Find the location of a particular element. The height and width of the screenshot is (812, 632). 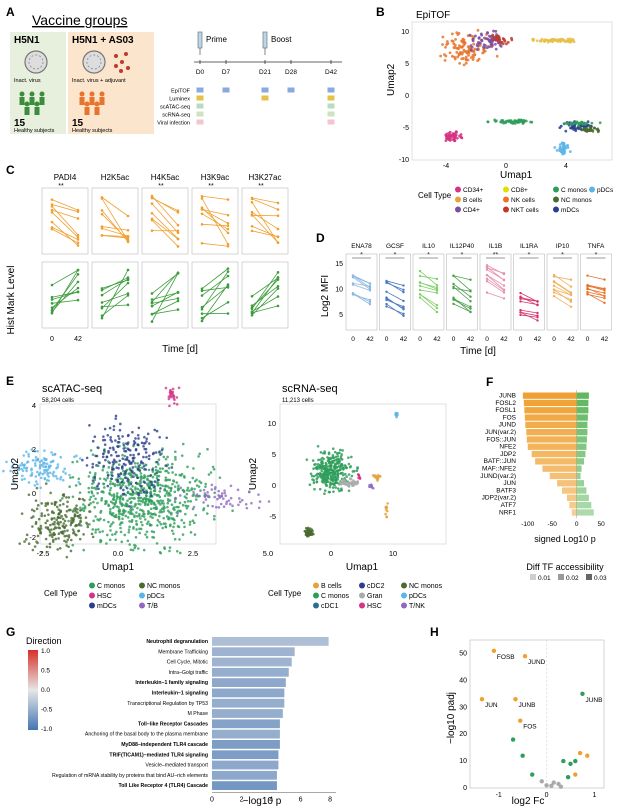

legend-label: HSC is located at coordinates (104, 596).